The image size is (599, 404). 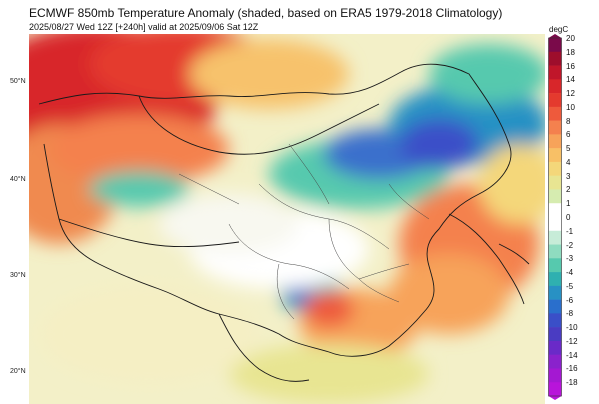 I want to click on lat-label-40n: 40°N, so click(x=18, y=179).